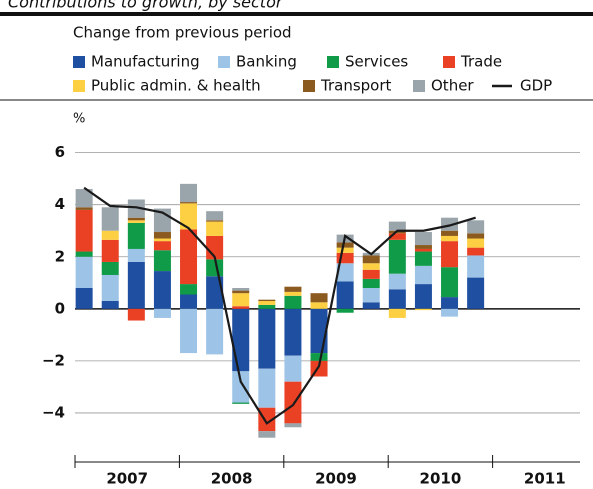 This screenshot has height=489, width=593. What do you see at coordinates (266, 62) in the screenshot?
I see `legend-label: Banking` at bounding box center [266, 62].